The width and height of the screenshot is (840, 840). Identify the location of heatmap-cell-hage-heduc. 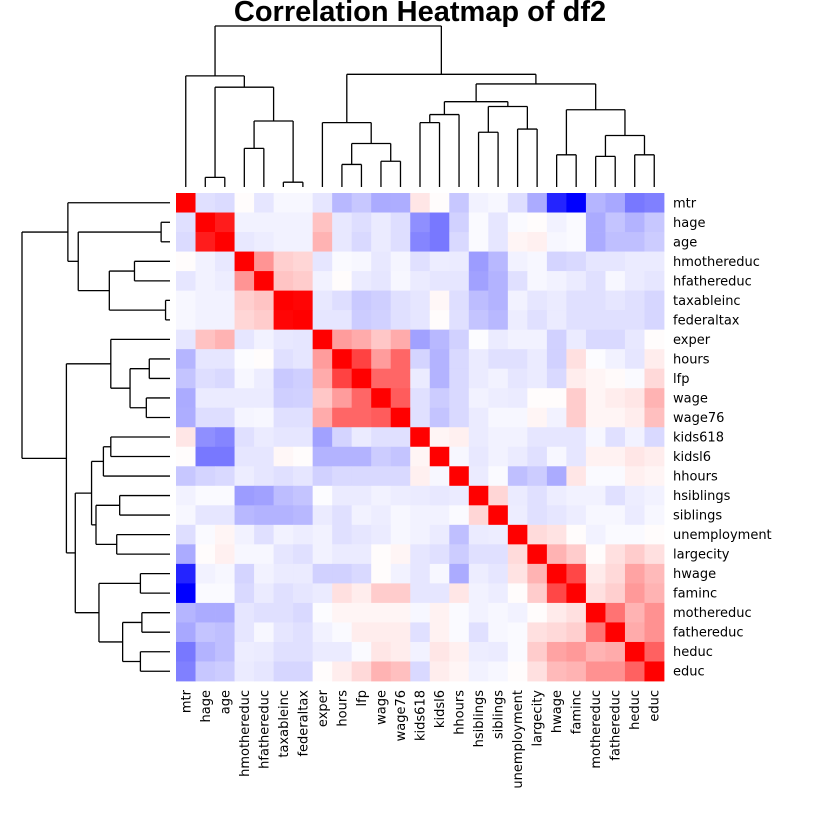
(634, 222).